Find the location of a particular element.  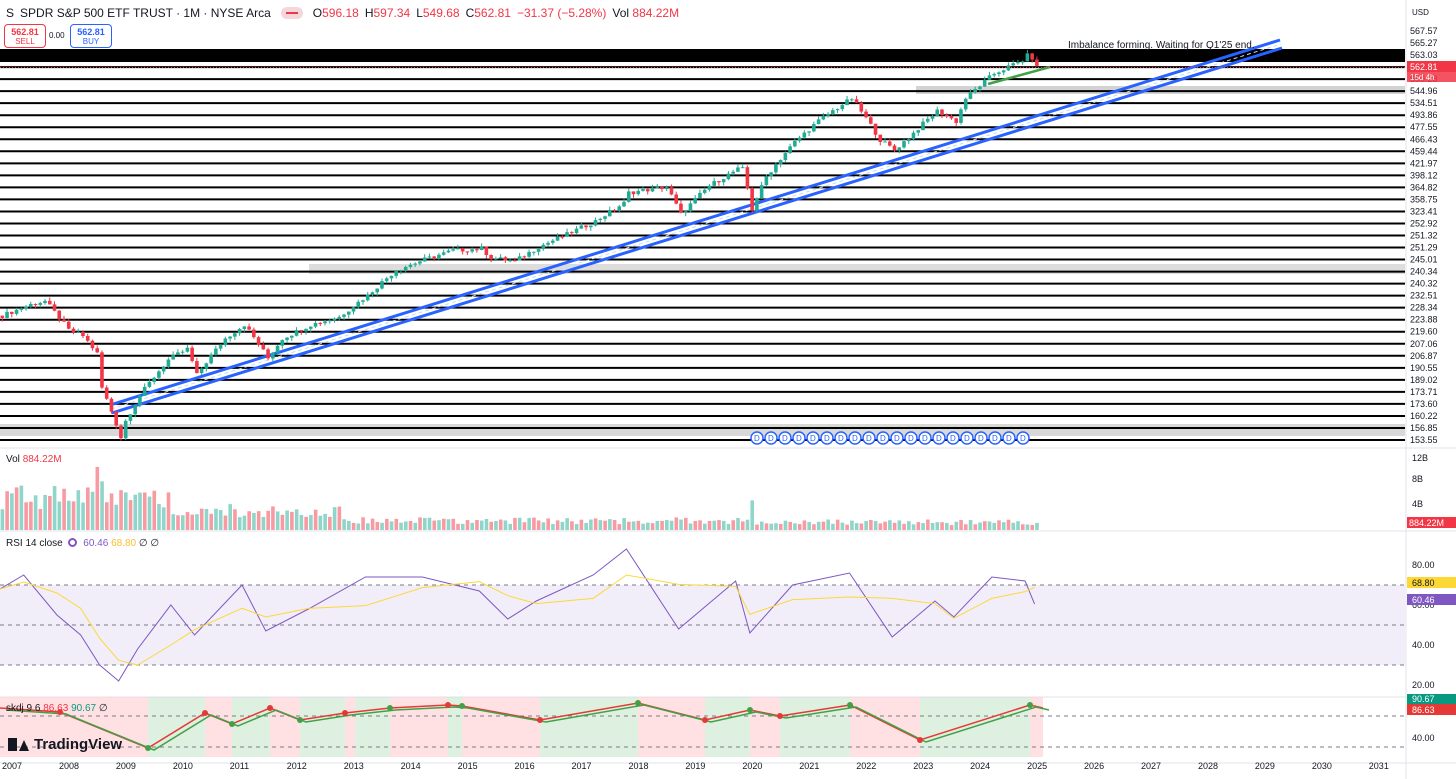

low-value: 549.68 is located at coordinates (441, 13).